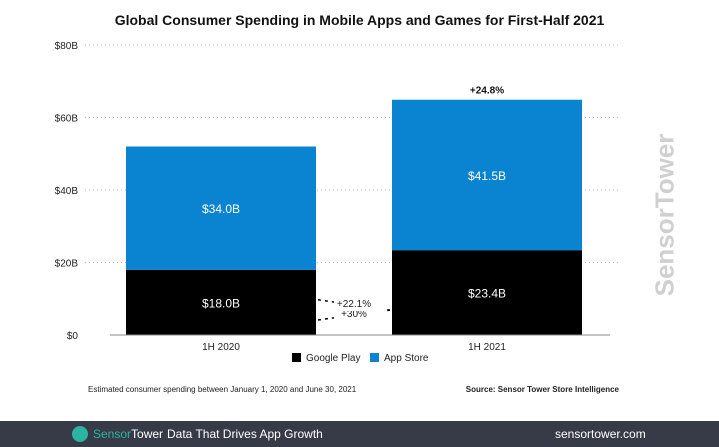  I want to click on x-tick-label: 1H 2020, so click(221, 347).